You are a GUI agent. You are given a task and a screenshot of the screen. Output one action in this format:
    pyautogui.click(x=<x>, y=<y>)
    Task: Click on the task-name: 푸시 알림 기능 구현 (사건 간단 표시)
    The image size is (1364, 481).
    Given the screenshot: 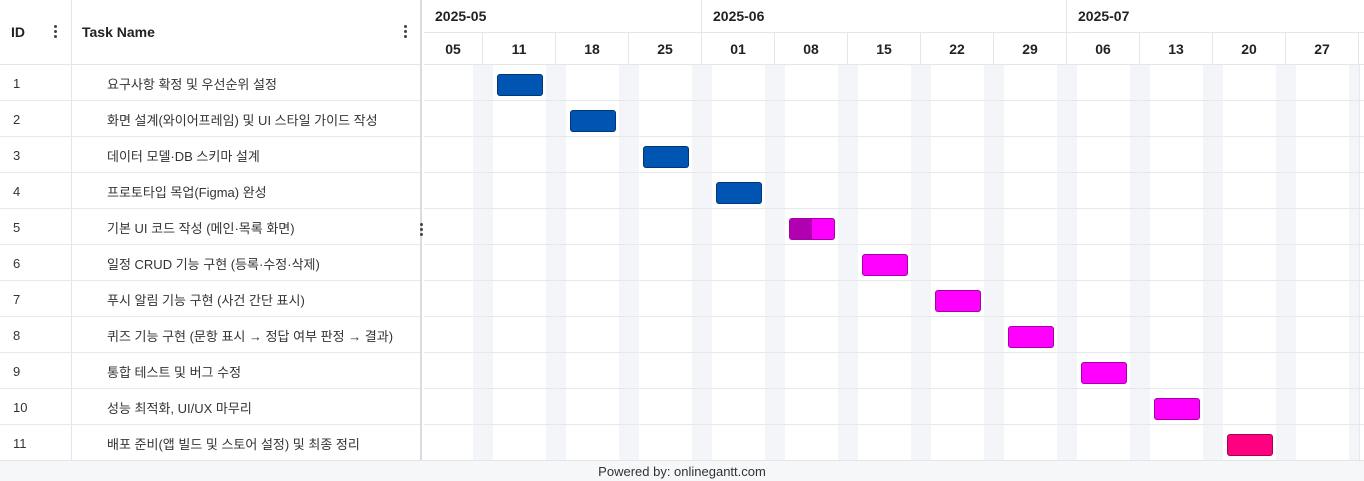 What is the action you would take?
    pyautogui.click(x=206, y=300)
    